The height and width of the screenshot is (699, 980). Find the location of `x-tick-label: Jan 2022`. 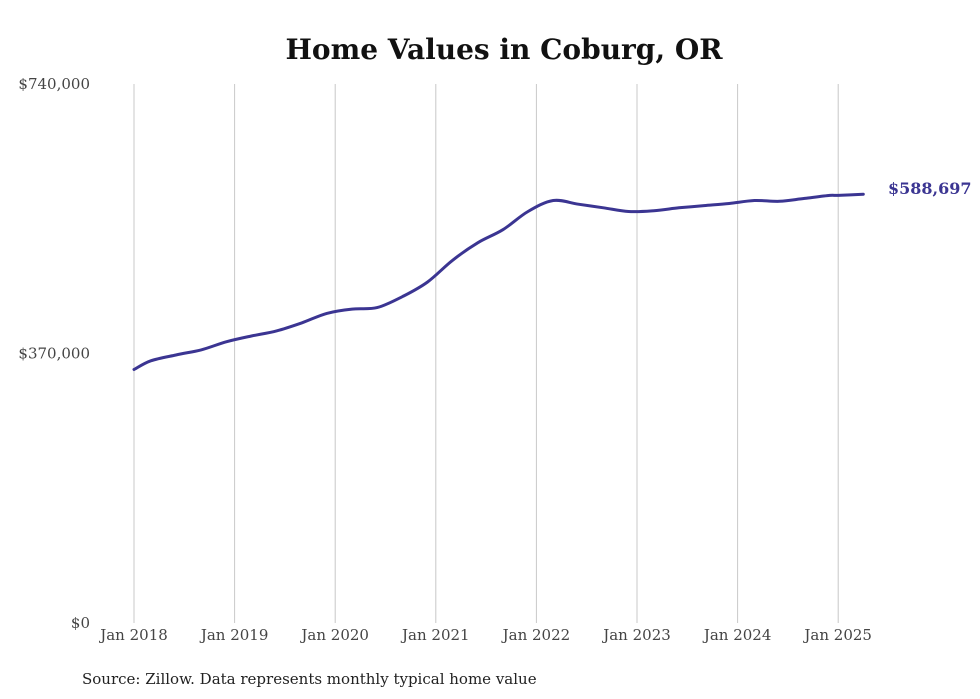

x-tick-label: Jan 2022 is located at coordinates (536, 635).